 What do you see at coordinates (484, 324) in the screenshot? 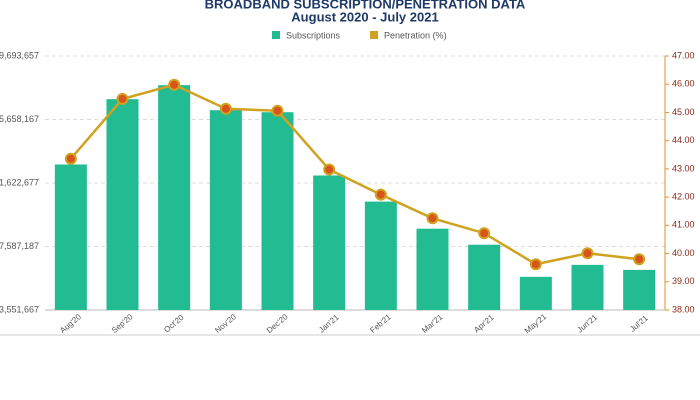
I see `x-tick-label: Apr'21` at bounding box center [484, 324].